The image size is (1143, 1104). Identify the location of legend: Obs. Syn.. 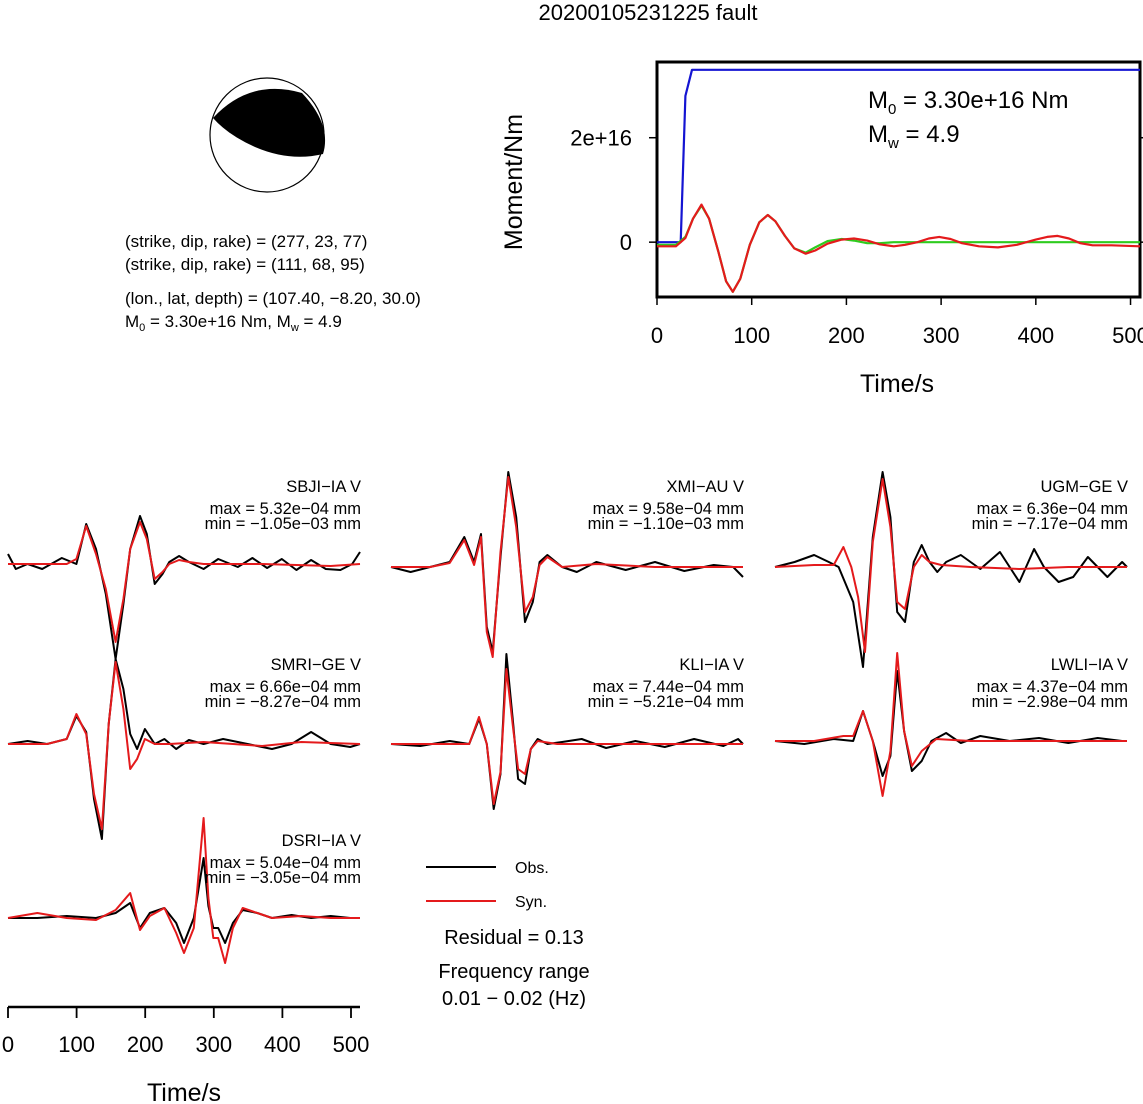
(487, 885).